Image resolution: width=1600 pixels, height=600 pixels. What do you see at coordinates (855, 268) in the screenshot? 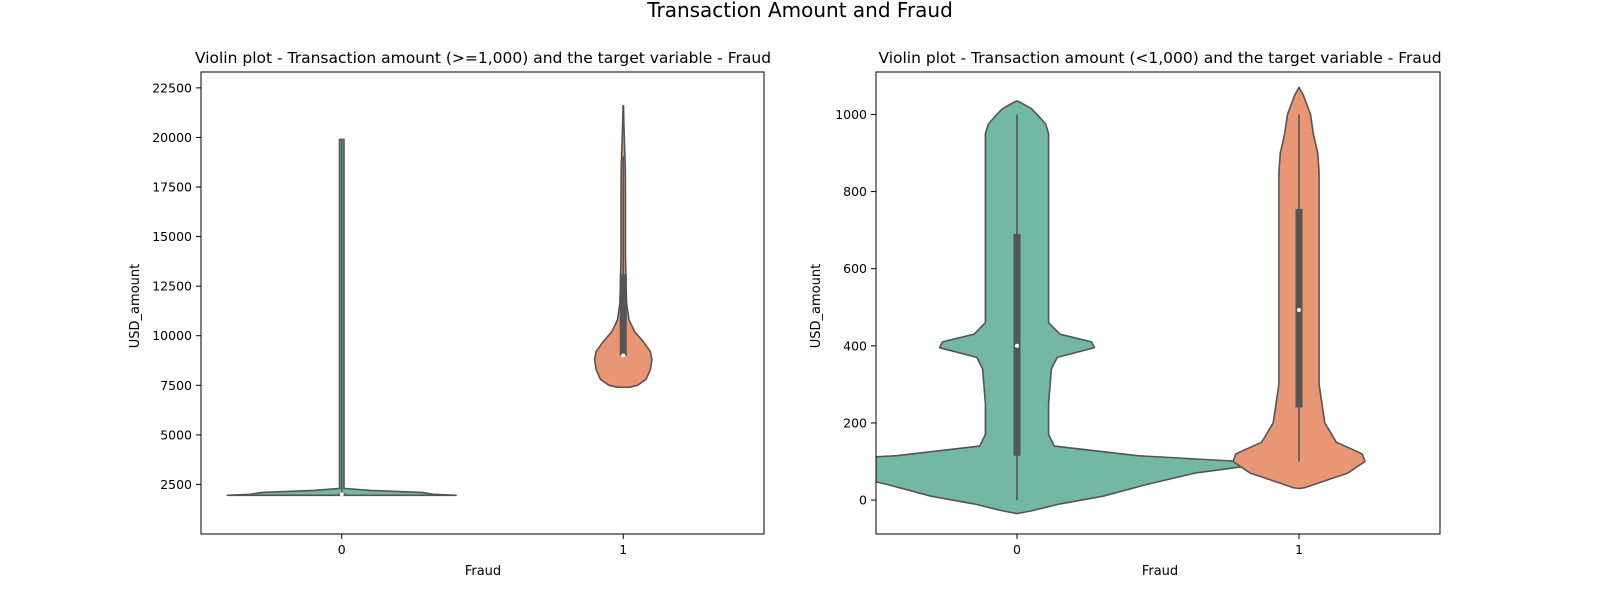
I see `y-tick-label: 600` at bounding box center [855, 268].